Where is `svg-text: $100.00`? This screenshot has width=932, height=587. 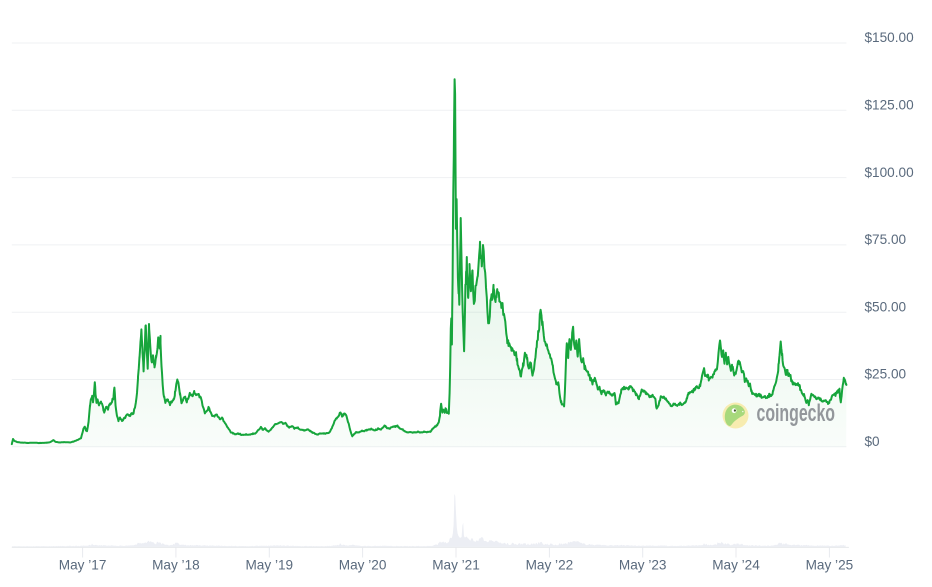 svg-text: $100.00 is located at coordinates (890, 172).